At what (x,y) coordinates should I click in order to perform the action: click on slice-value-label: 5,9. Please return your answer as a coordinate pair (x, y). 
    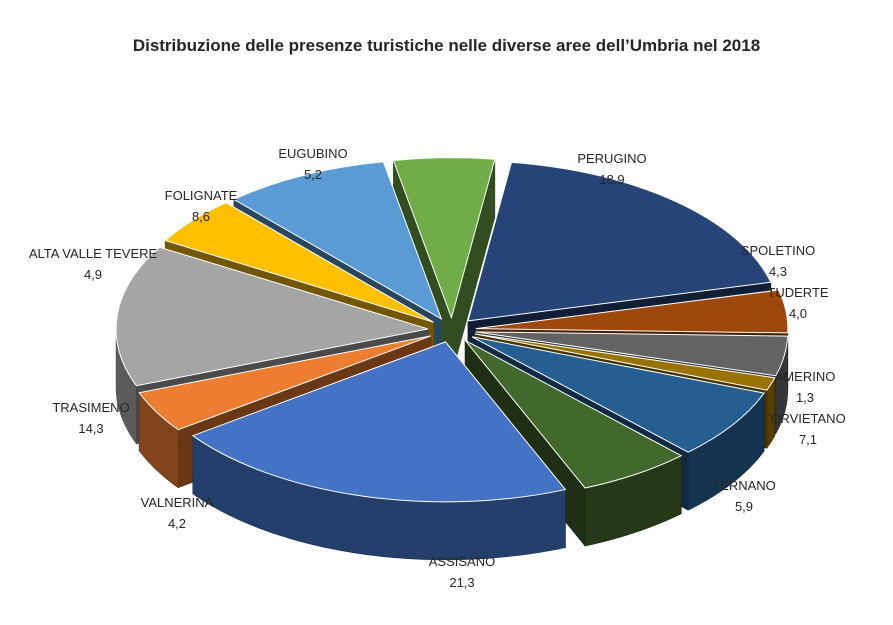
    Looking at the image, I should click on (744, 506).